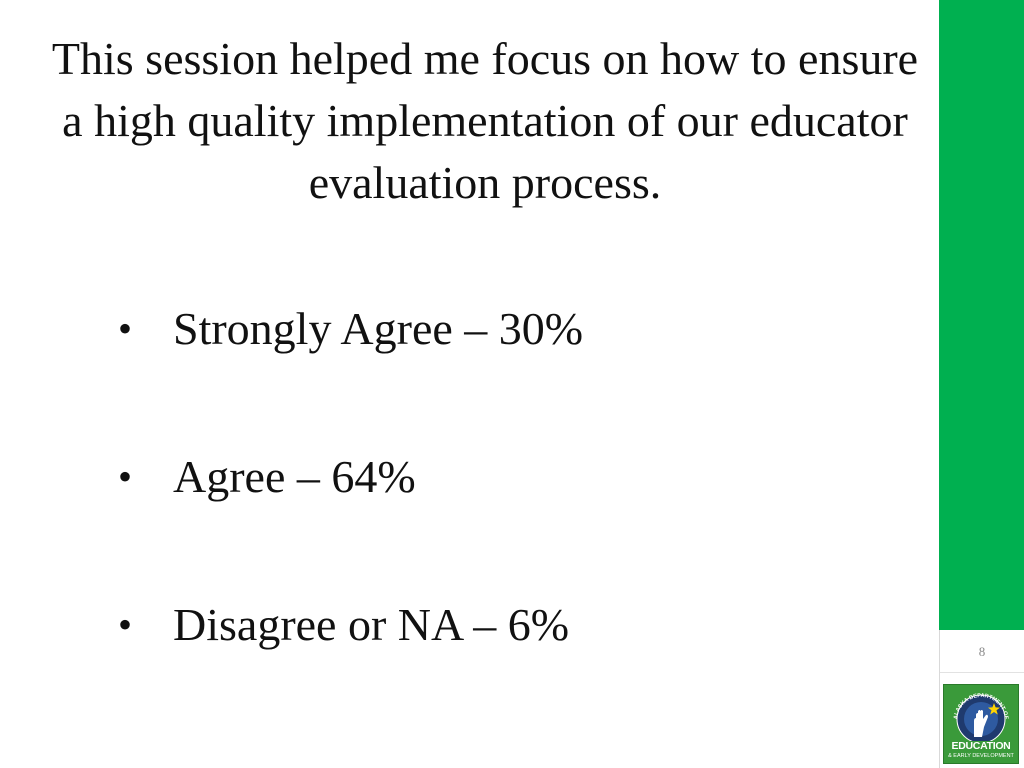 The image size is (1024, 768). Describe the element at coordinates (371, 624) in the screenshot. I see `bullet-label: Disagree or NA – 6%` at that location.